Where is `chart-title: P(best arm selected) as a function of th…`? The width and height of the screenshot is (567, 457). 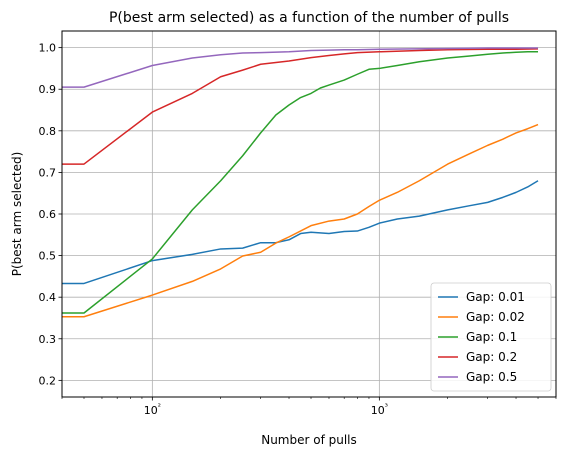 chart-title: P(best arm selected) as a function of th… is located at coordinates (309, 18).